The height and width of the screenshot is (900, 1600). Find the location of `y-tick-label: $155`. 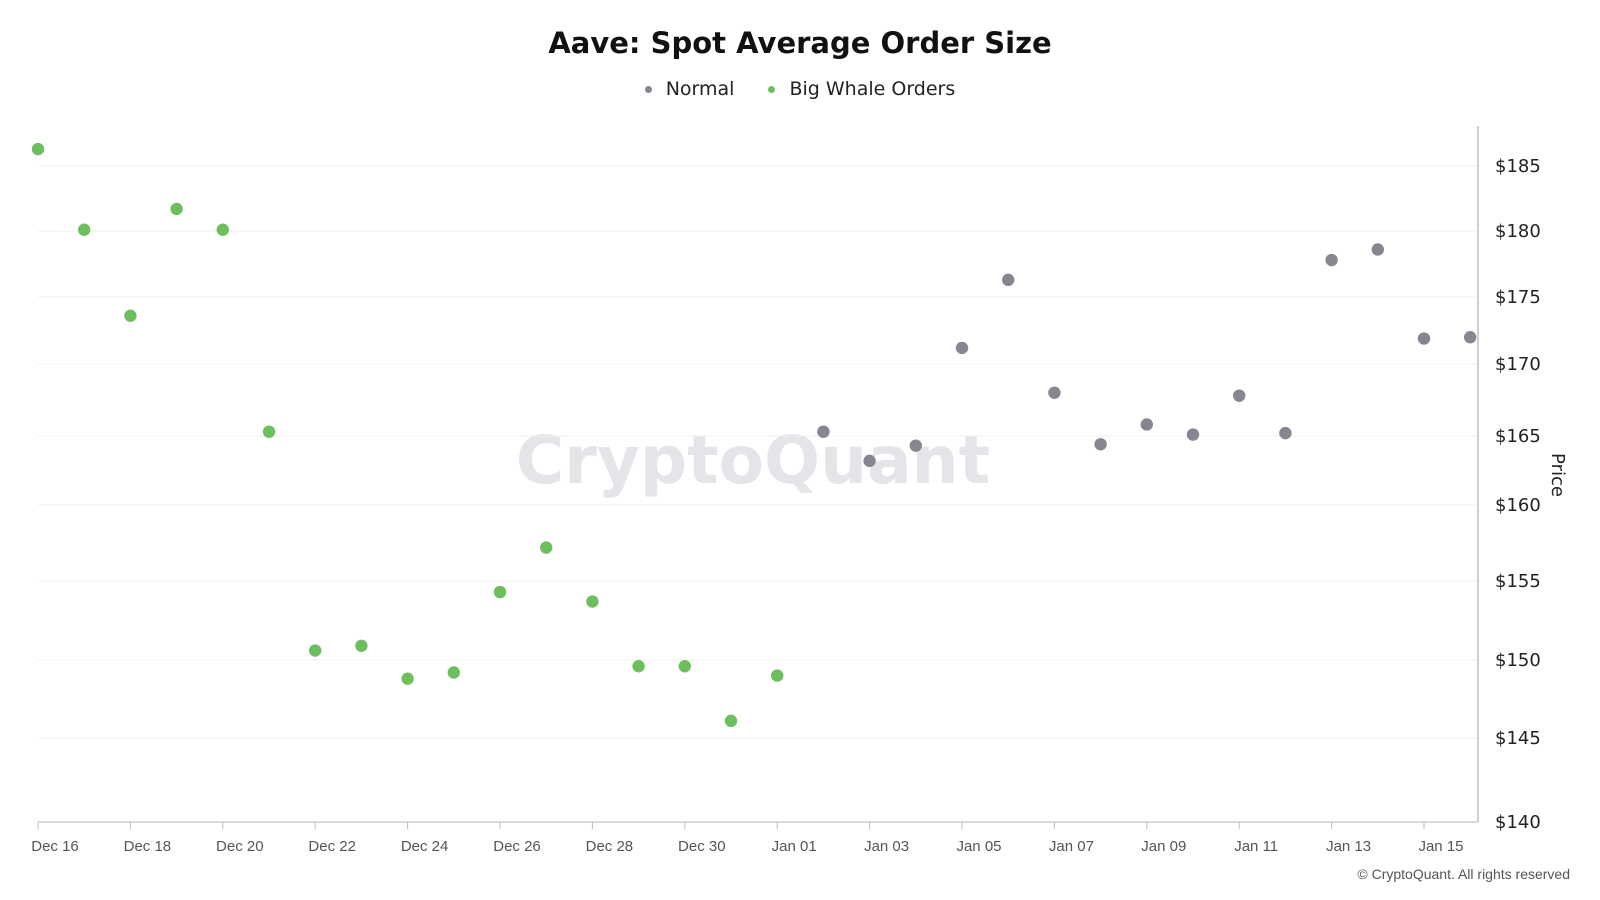

y-tick-label: $155 is located at coordinates (1518, 581).